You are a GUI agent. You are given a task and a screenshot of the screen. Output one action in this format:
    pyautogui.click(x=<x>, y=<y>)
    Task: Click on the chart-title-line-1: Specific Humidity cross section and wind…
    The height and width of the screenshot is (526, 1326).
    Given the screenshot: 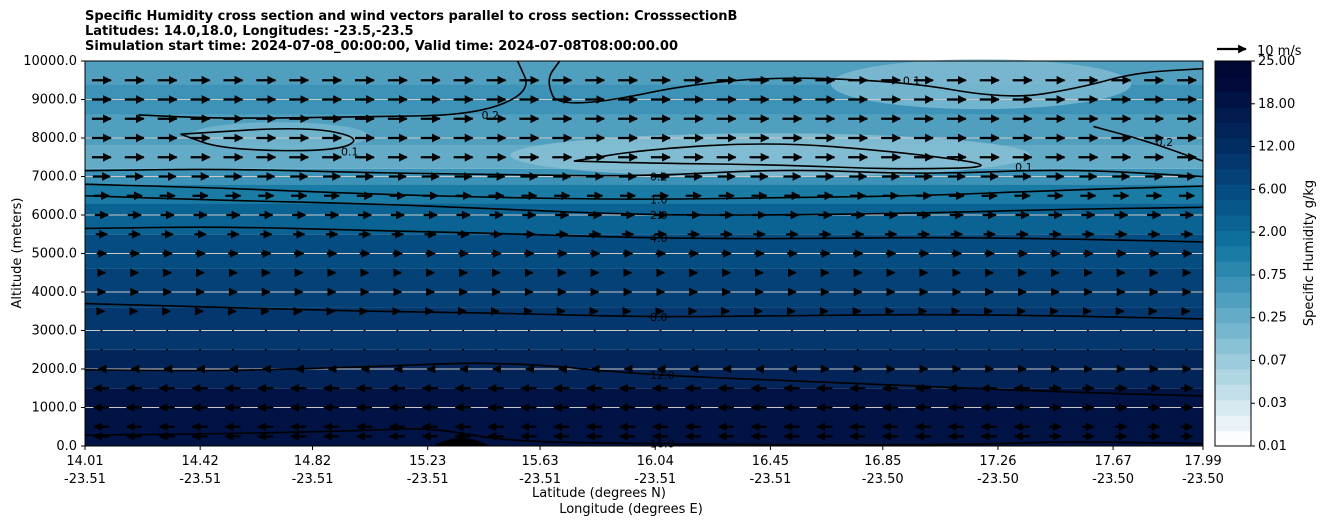 What is the action you would take?
    pyautogui.click(x=411, y=16)
    